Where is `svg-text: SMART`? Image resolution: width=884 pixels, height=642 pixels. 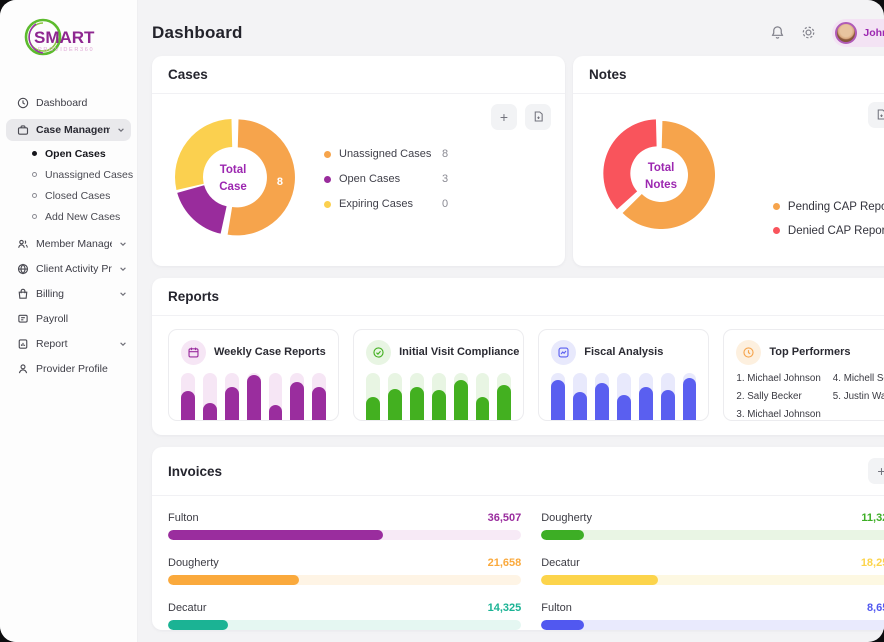 svg-text: SMART is located at coordinates (64, 37).